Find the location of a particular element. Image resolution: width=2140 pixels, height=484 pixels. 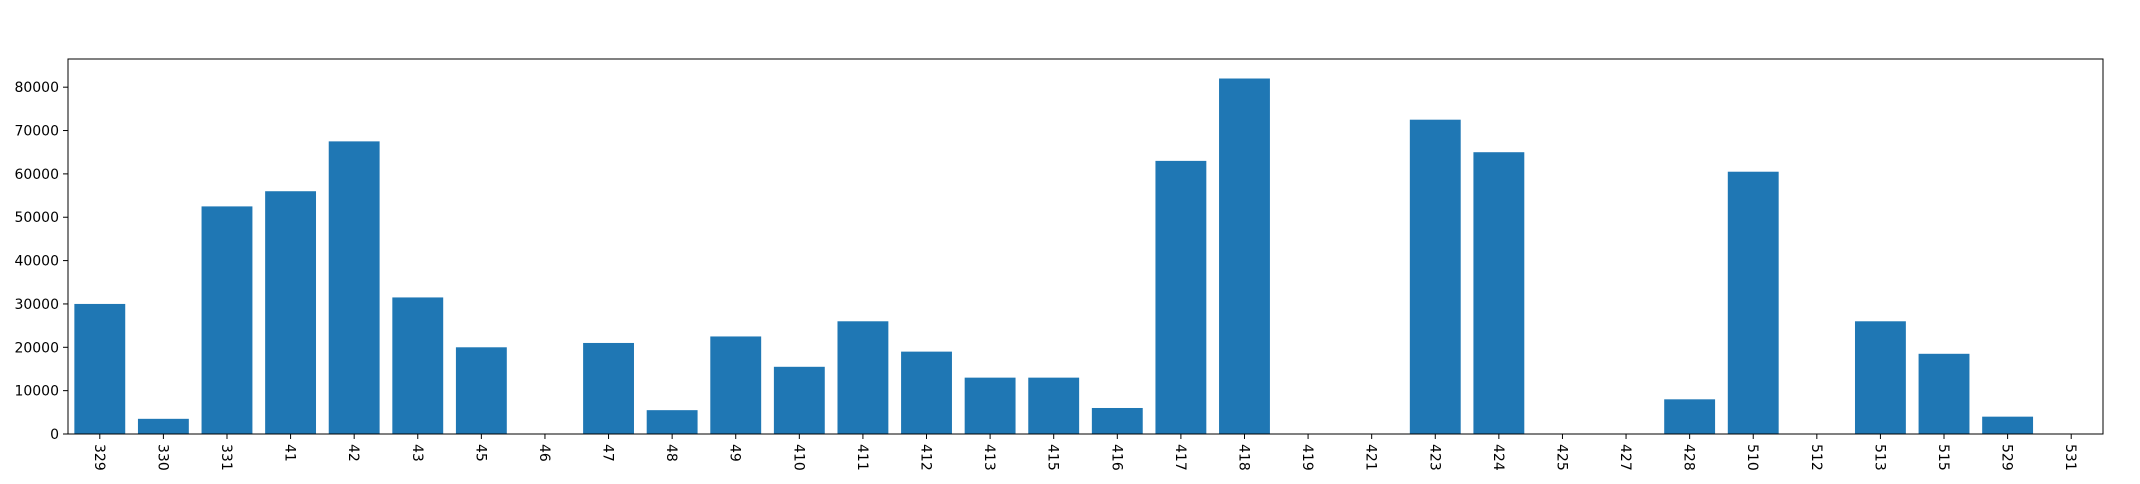

y-tick-label-60000: 60000 is located at coordinates (36, 175).